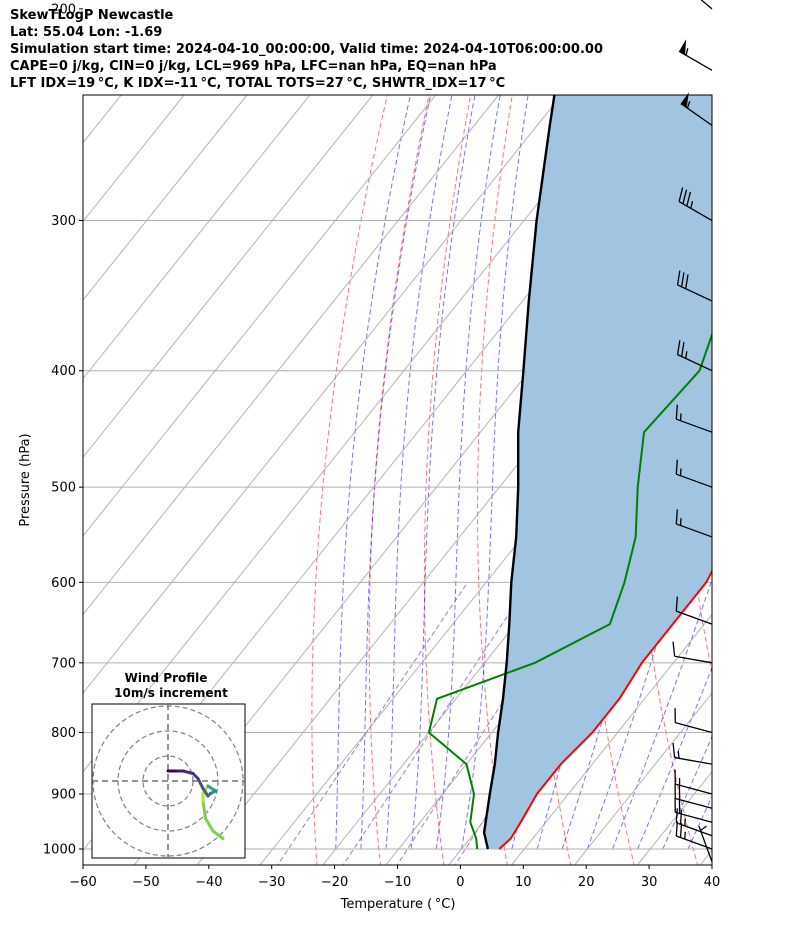 The width and height of the screenshot is (794, 937). I want to click on y-tick-label: 200, so click(63, 9).